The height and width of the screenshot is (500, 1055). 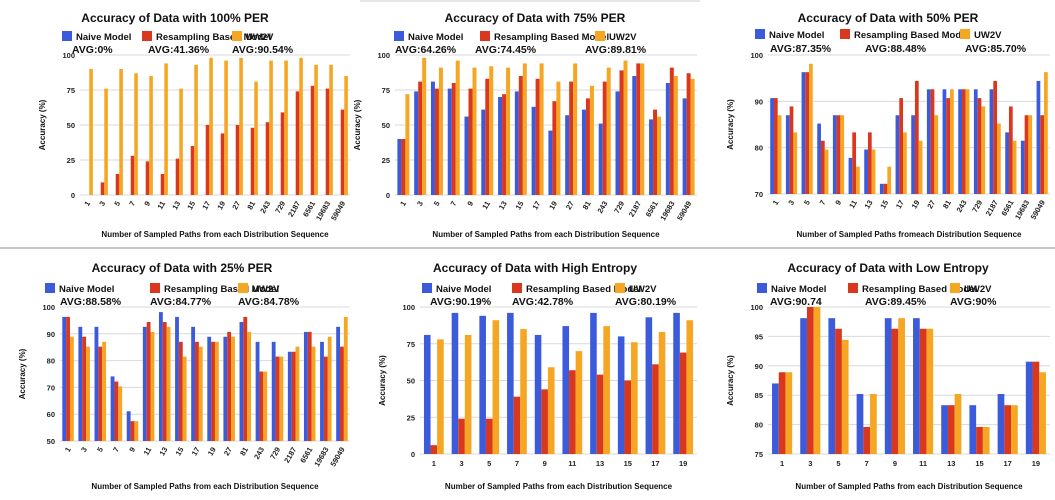 What do you see at coordinates (536, 206) in the screenshot?
I see `x-tick-label: 17` at bounding box center [536, 206].